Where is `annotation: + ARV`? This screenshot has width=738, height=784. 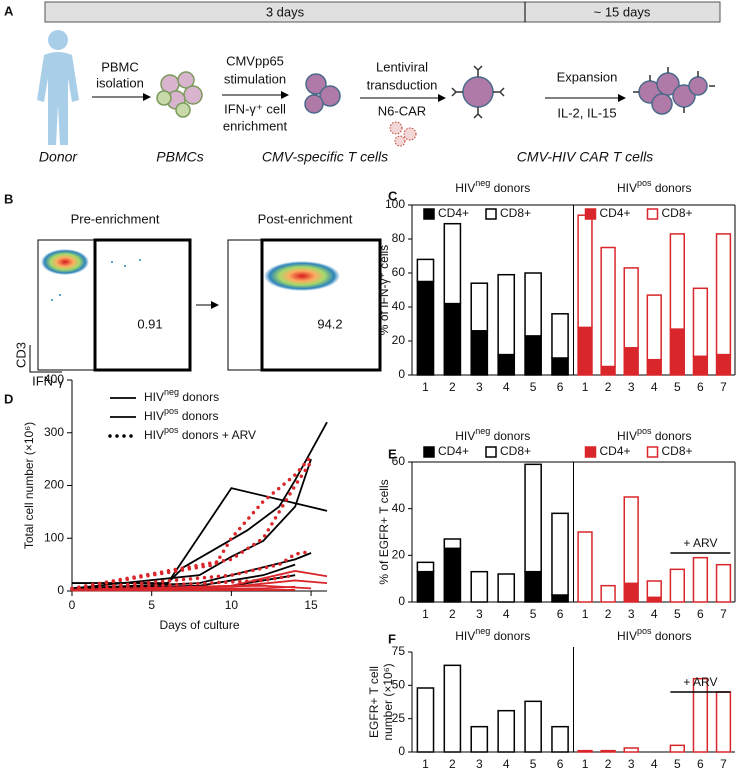 annotation: + ARV is located at coordinates (700, 543).